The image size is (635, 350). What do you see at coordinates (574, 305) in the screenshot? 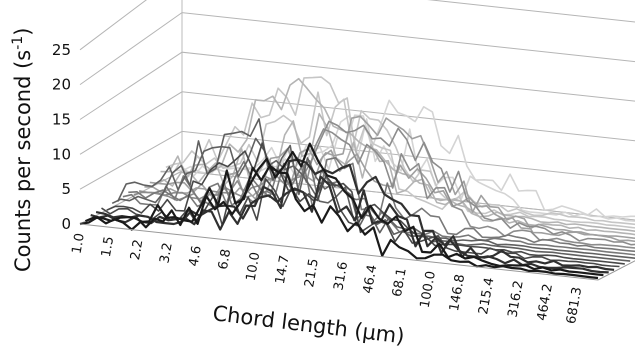
I see `x-tick-label: 681.3` at bounding box center [574, 305].